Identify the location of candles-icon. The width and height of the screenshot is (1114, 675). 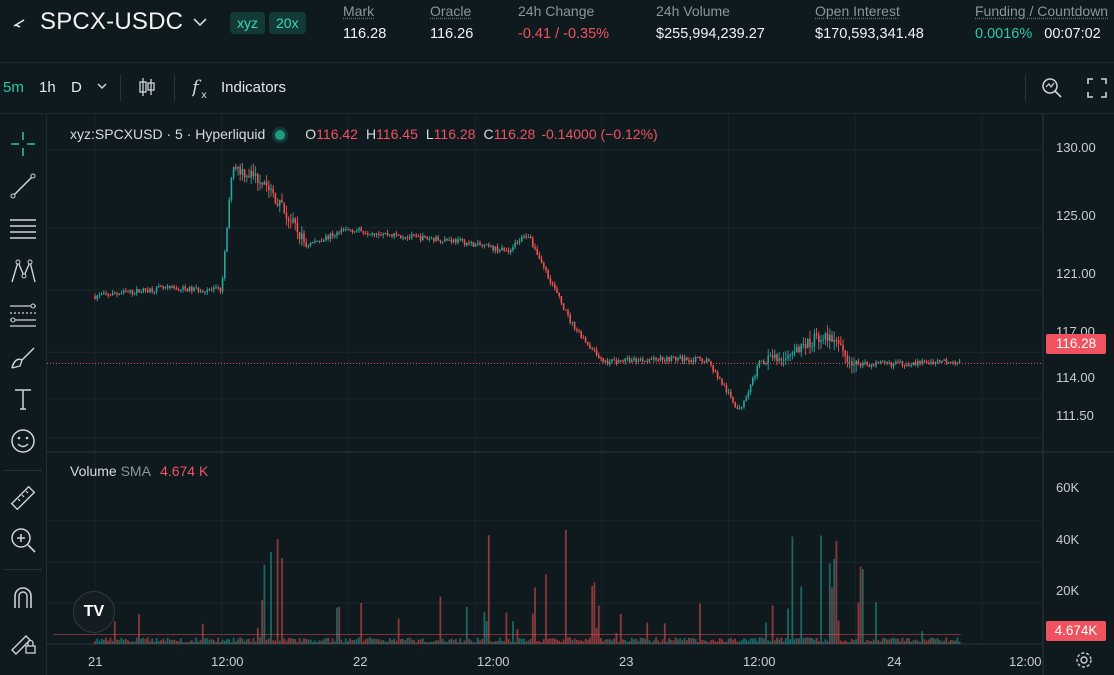
(147, 89).